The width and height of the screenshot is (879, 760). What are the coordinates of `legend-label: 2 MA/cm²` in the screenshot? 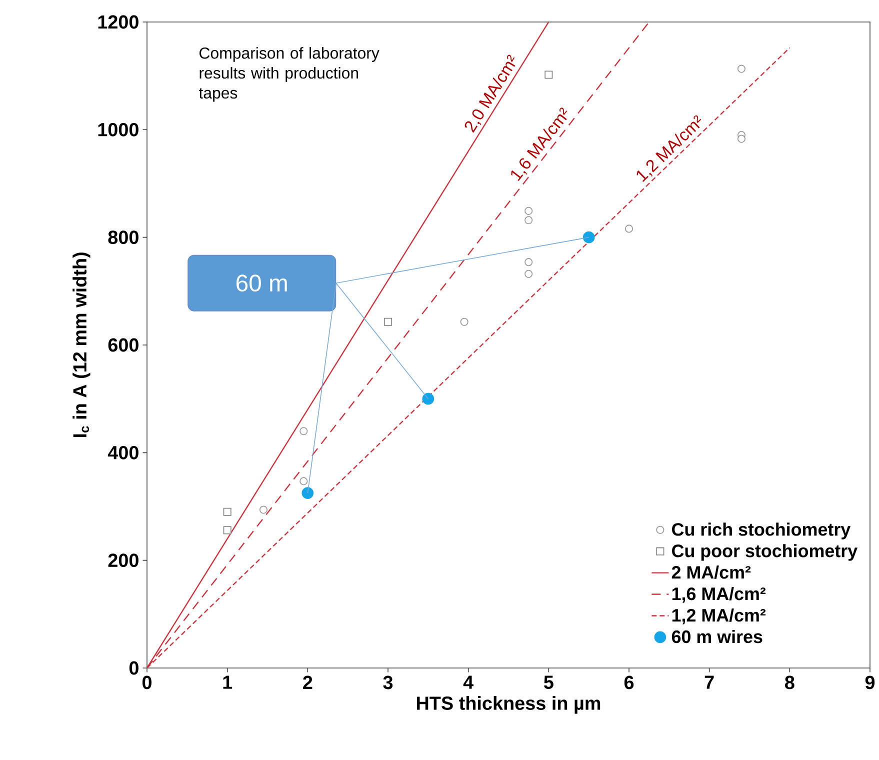 It's located at (711, 572).